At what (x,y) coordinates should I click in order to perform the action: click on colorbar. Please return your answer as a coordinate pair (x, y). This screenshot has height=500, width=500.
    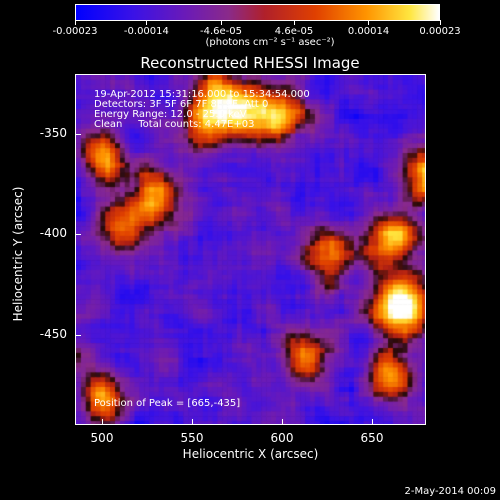
    Looking at the image, I should click on (257, 12).